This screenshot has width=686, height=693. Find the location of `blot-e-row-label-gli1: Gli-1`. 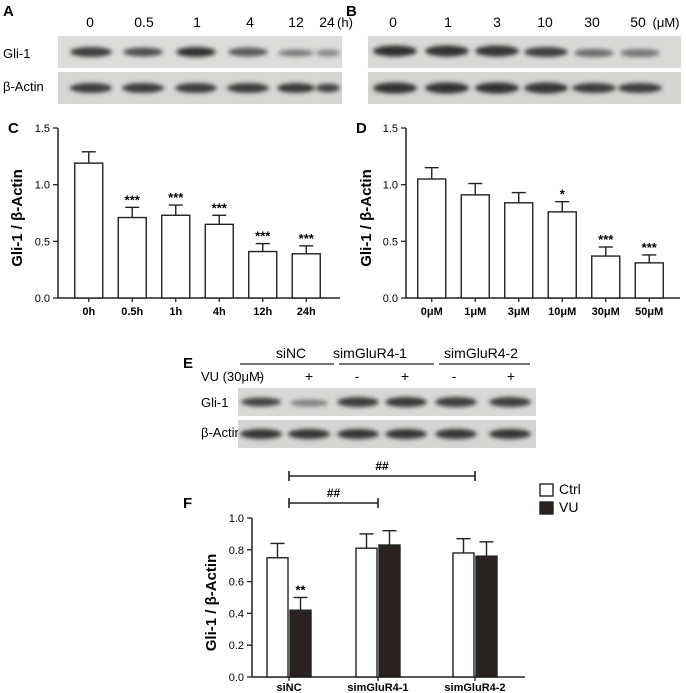

blot-e-row-label-gli1: Gli-1 is located at coordinates (214, 402).